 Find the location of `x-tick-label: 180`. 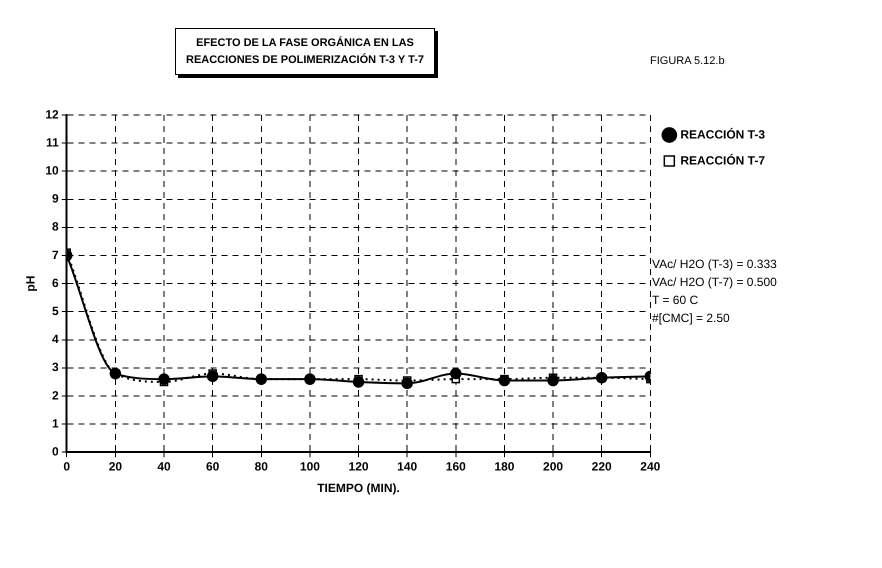

x-tick-label: 180 is located at coordinates (504, 467).